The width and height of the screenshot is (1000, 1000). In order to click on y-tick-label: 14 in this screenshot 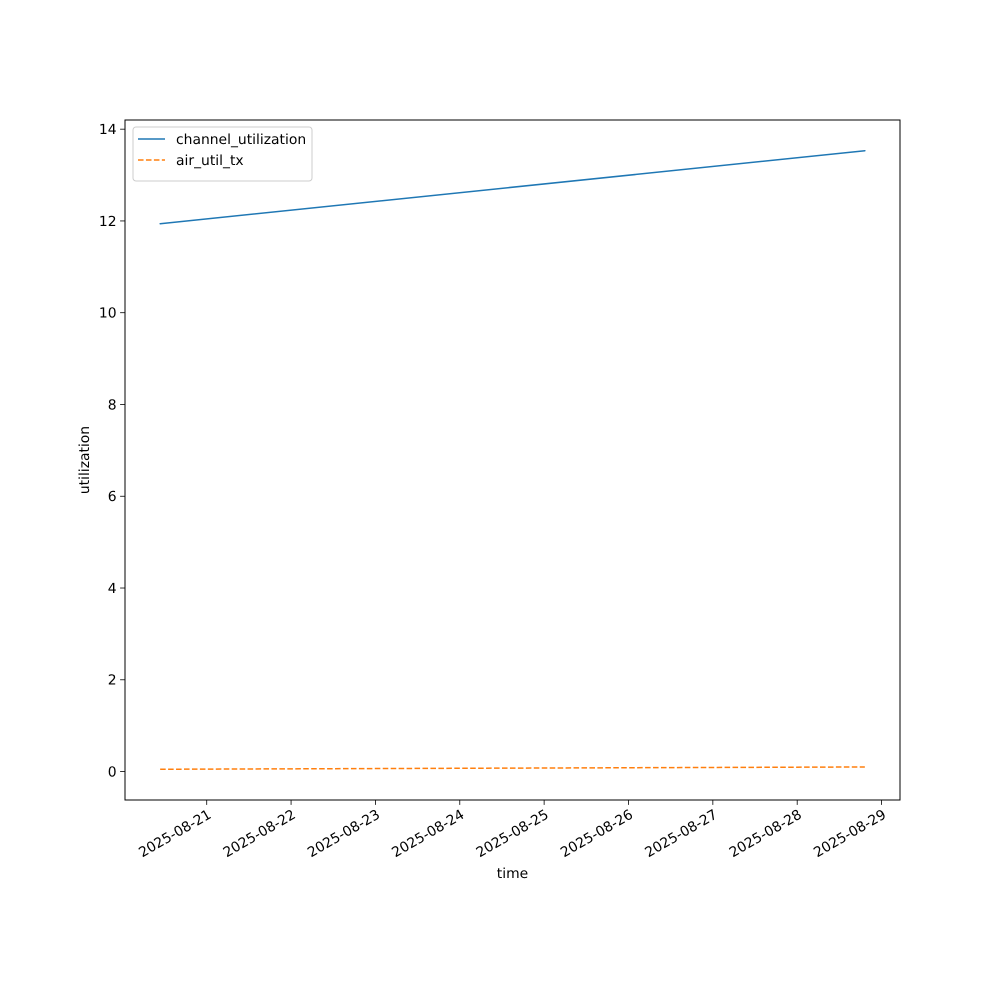, I will do `click(107, 130)`.